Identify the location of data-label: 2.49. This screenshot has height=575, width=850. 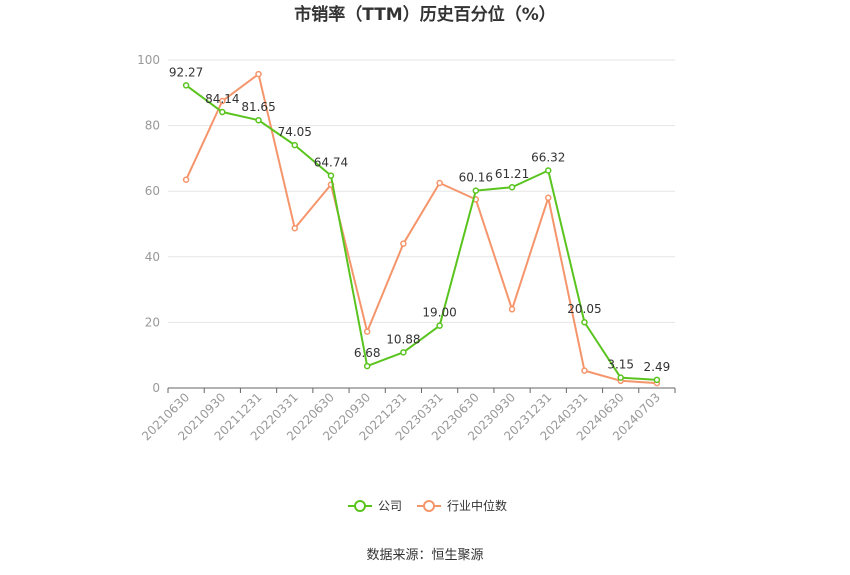
(657, 367).